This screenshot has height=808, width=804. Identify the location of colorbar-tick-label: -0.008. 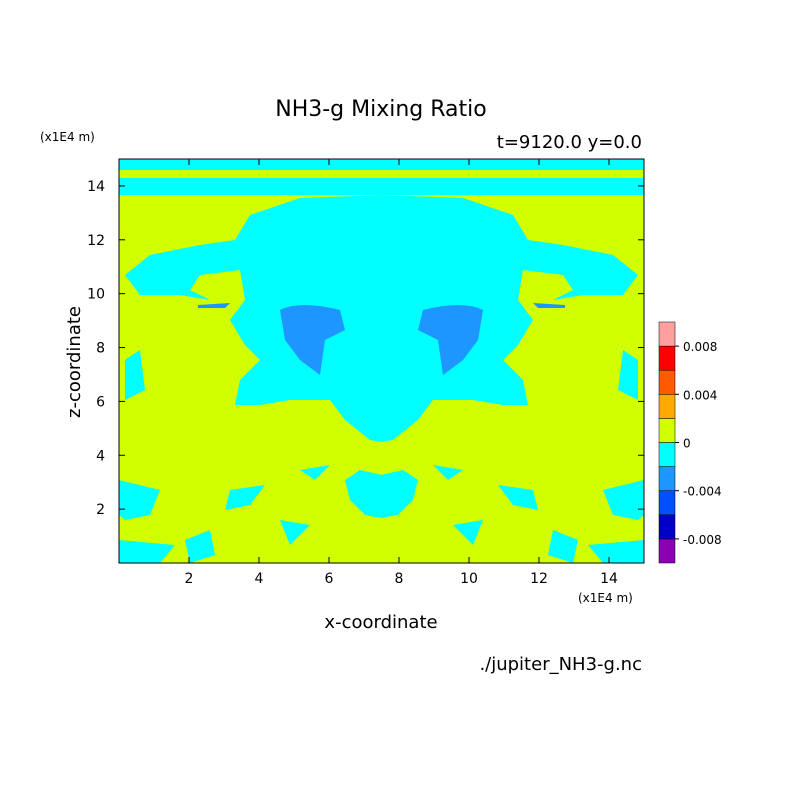
(702, 540).